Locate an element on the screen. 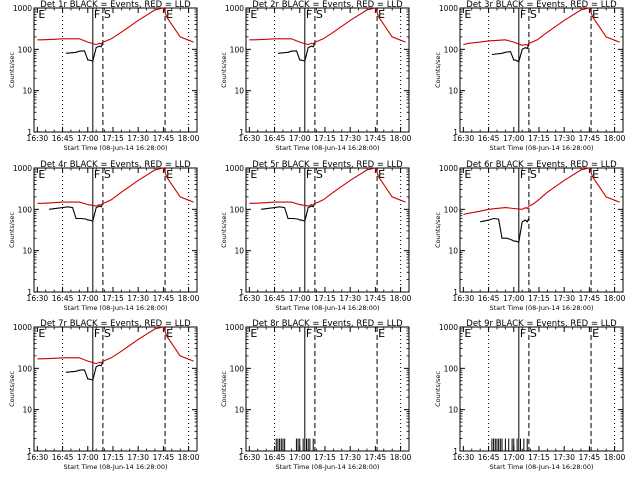 The width and height of the screenshot is (640, 484). chart-title: Det 8r BLACK = Events, RED = LLD is located at coordinates (327, 324).